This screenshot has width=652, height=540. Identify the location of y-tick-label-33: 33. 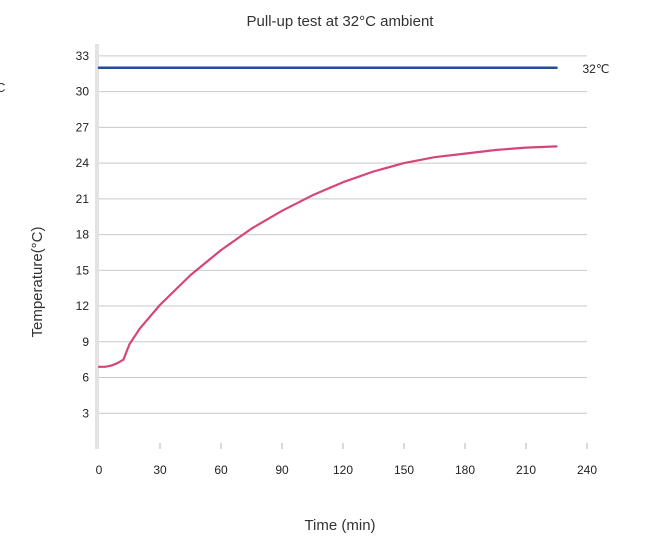
(83, 56).